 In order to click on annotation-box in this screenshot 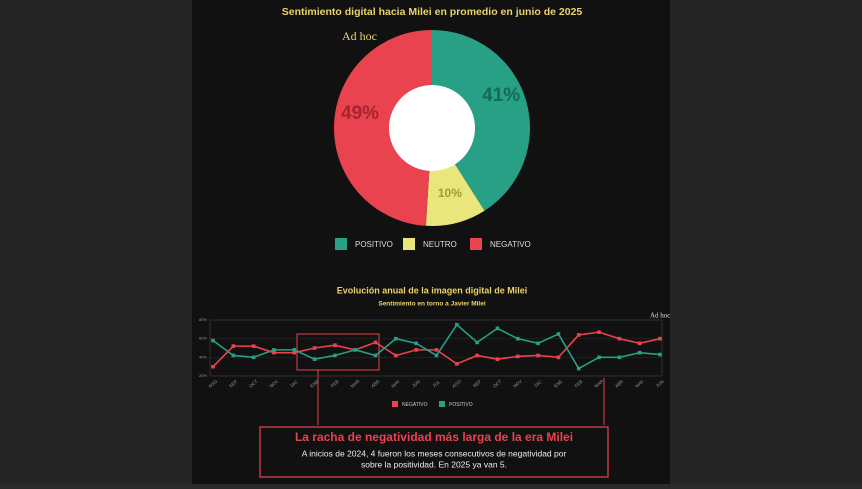, I will do `click(434, 452)`.